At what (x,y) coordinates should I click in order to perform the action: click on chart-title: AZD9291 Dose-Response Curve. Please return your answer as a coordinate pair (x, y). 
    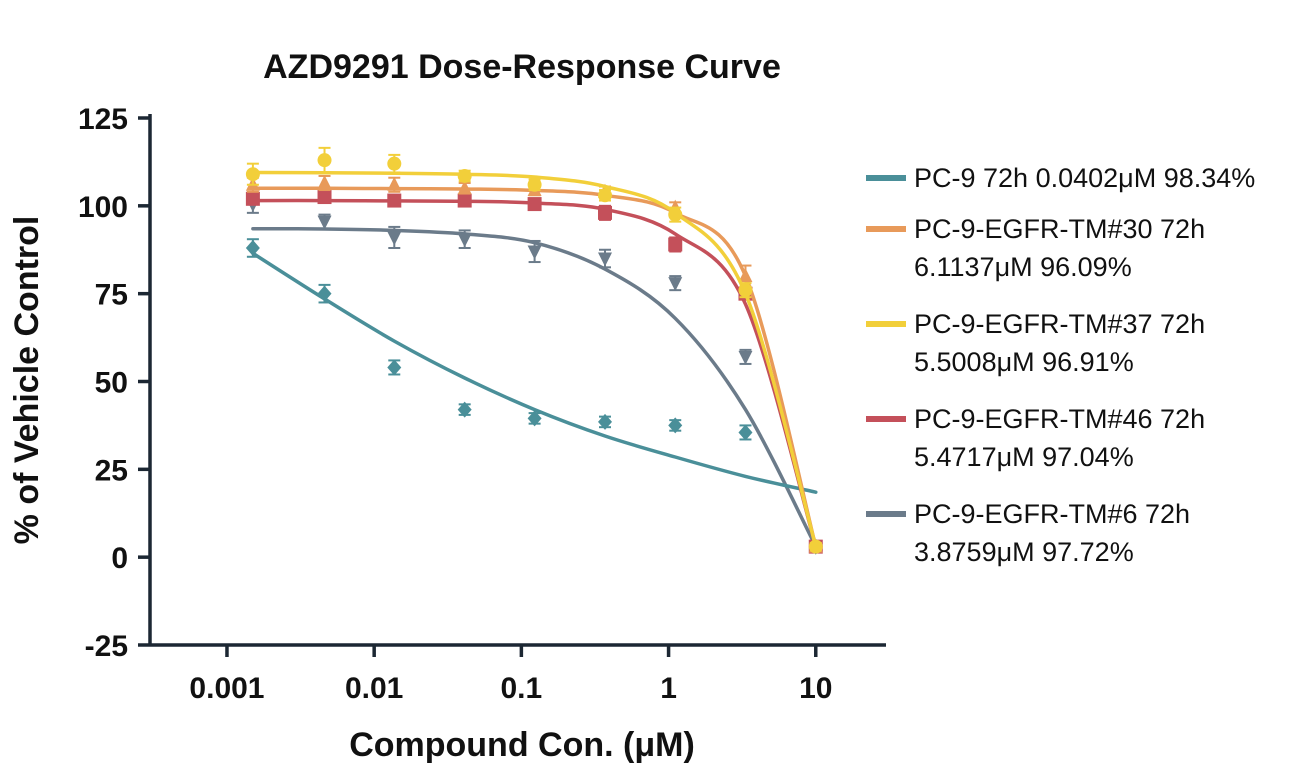
    Looking at the image, I should click on (522, 67).